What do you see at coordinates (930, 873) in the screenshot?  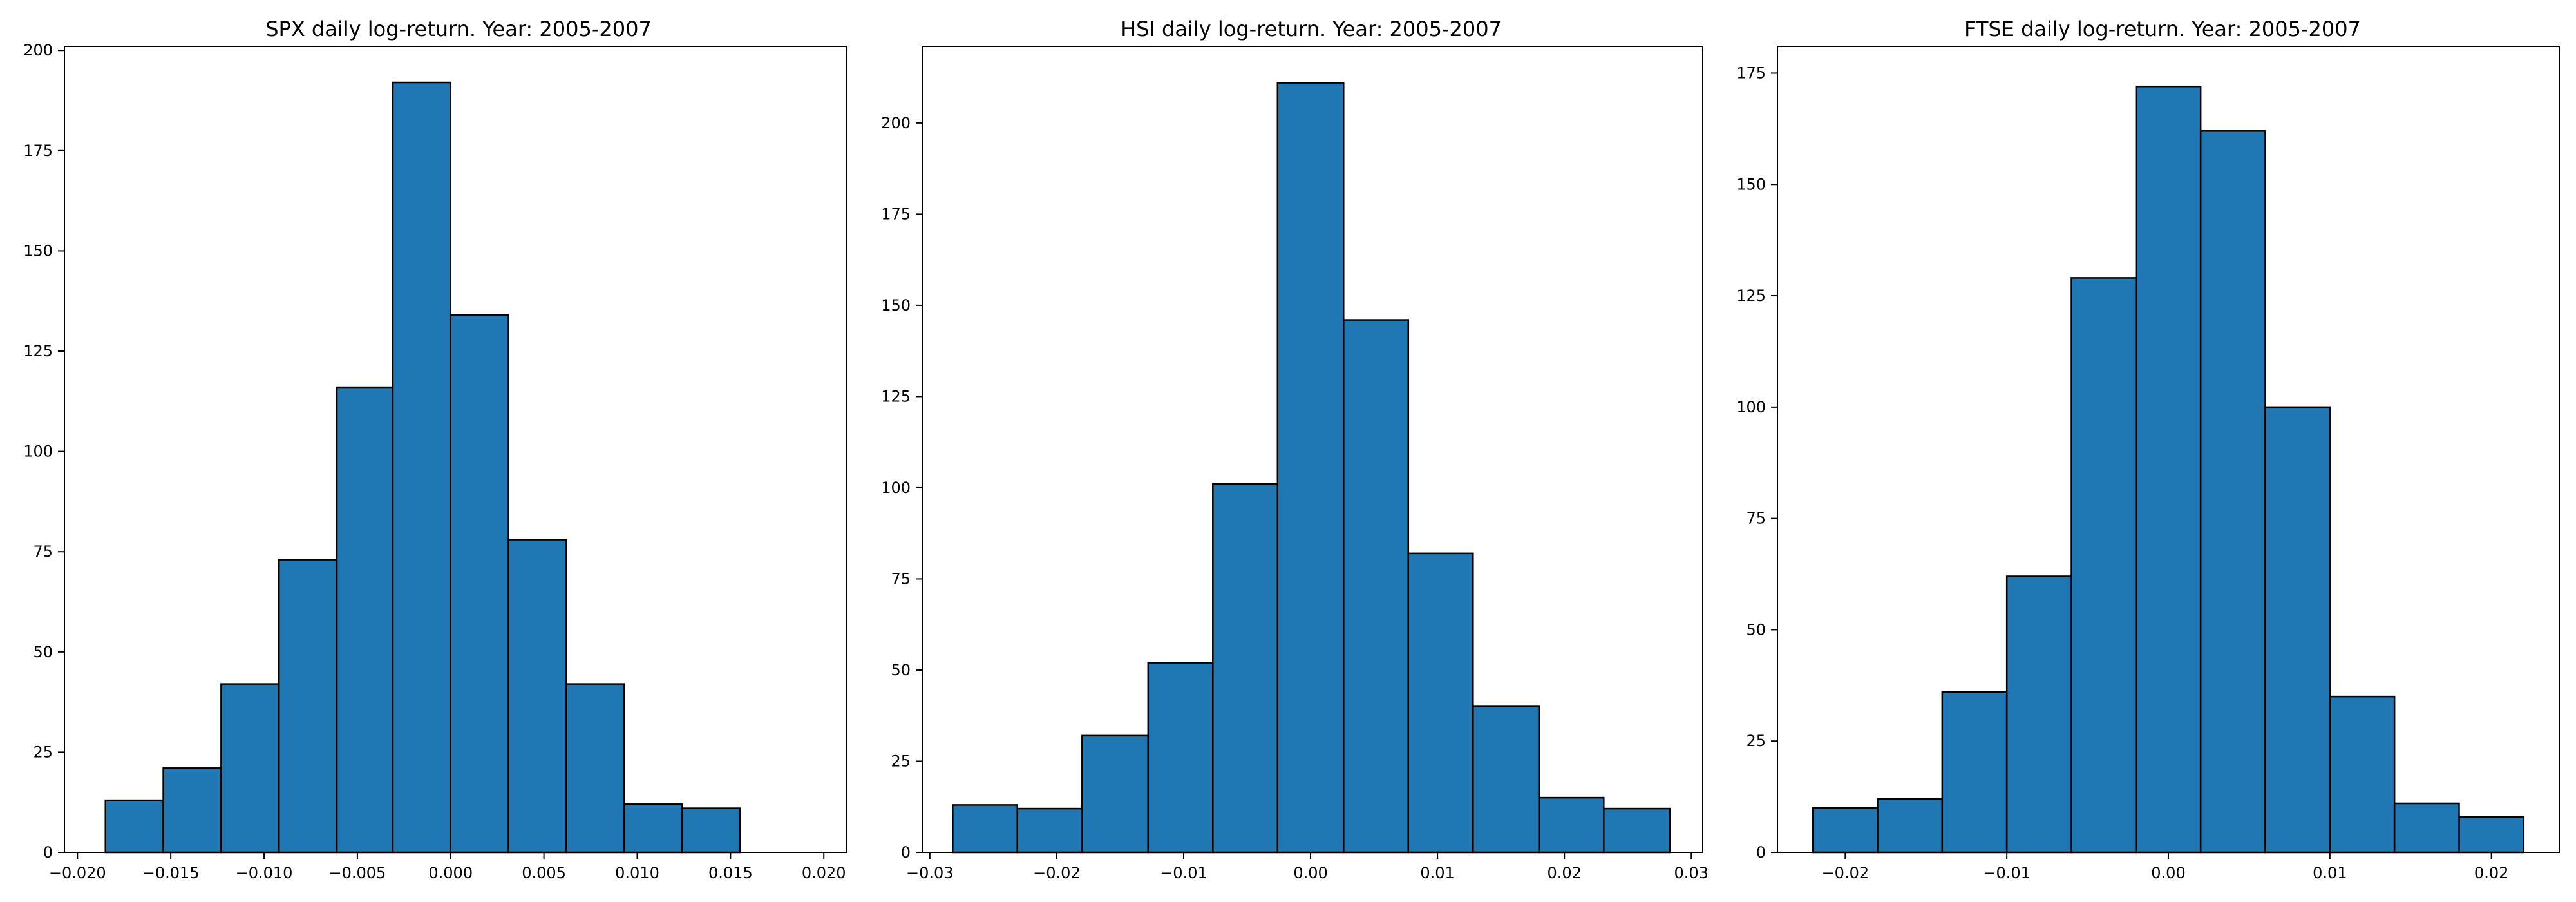 I see `x-tick-label: −0.03` at bounding box center [930, 873].